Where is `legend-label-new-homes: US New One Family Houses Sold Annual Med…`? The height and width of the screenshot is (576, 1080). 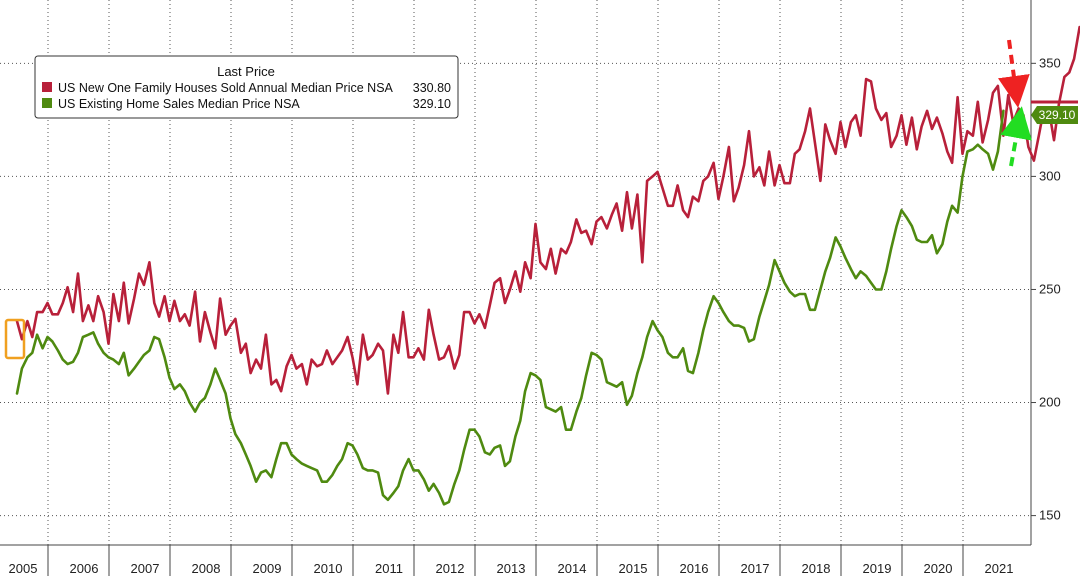
legend-label-new-homes: US New One Family Houses Sold Annual Med… is located at coordinates (226, 88).